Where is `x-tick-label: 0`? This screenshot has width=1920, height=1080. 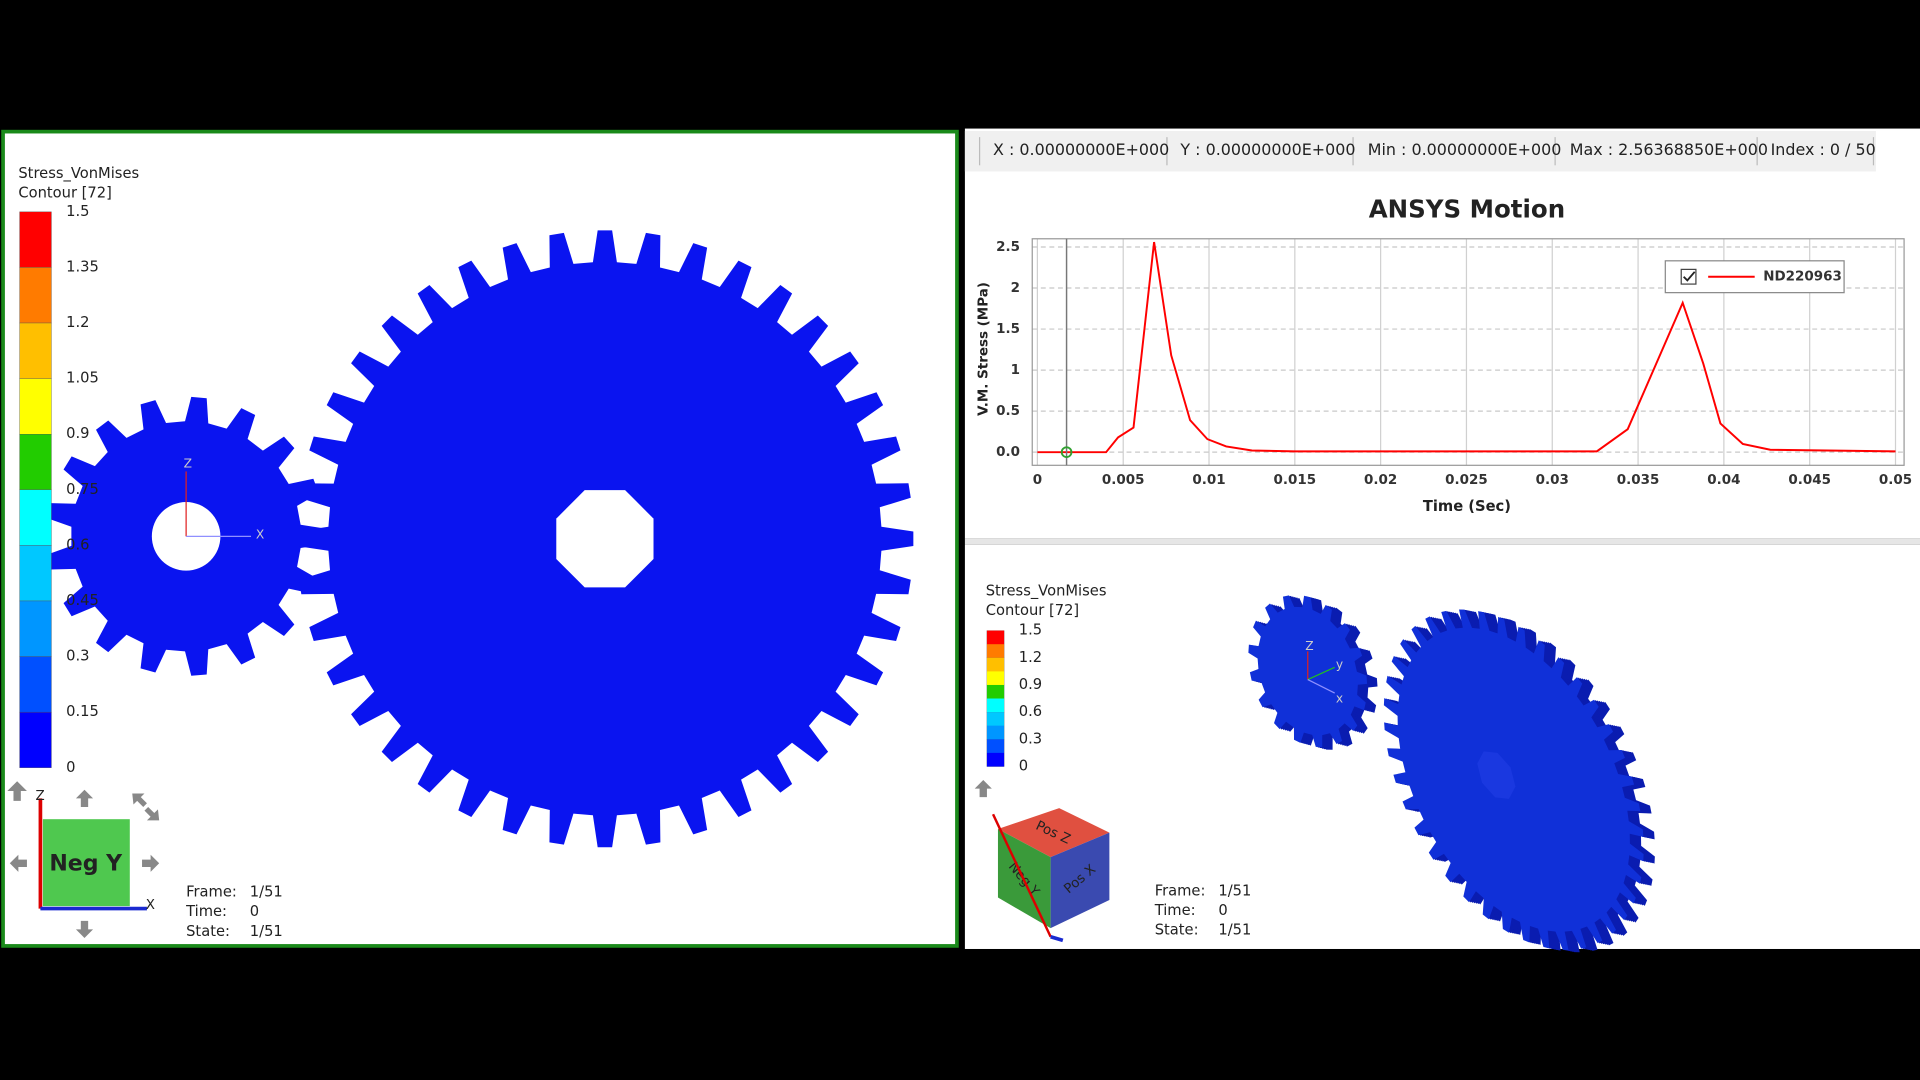 x-tick-label: 0 is located at coordinates (1037, 480).